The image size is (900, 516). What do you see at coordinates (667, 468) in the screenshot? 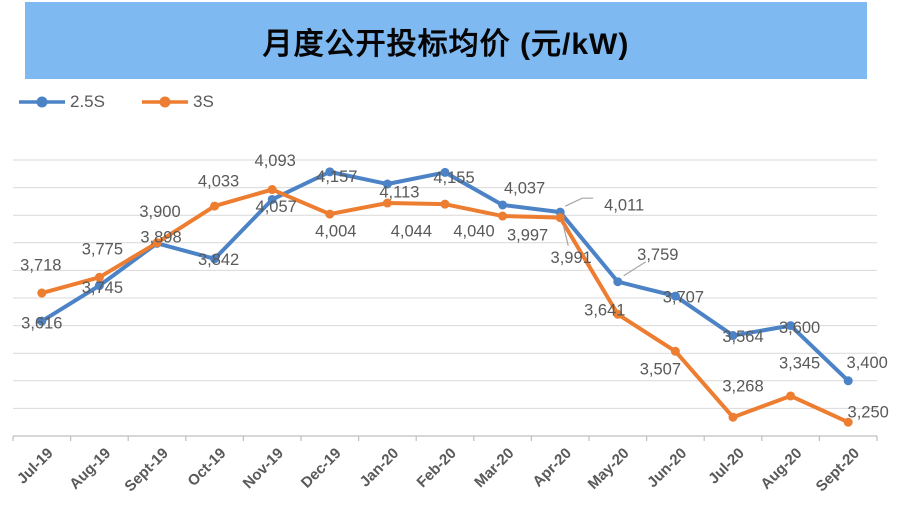
I see `x-axis-label: Jun-20` at bounding box center [667, 468].